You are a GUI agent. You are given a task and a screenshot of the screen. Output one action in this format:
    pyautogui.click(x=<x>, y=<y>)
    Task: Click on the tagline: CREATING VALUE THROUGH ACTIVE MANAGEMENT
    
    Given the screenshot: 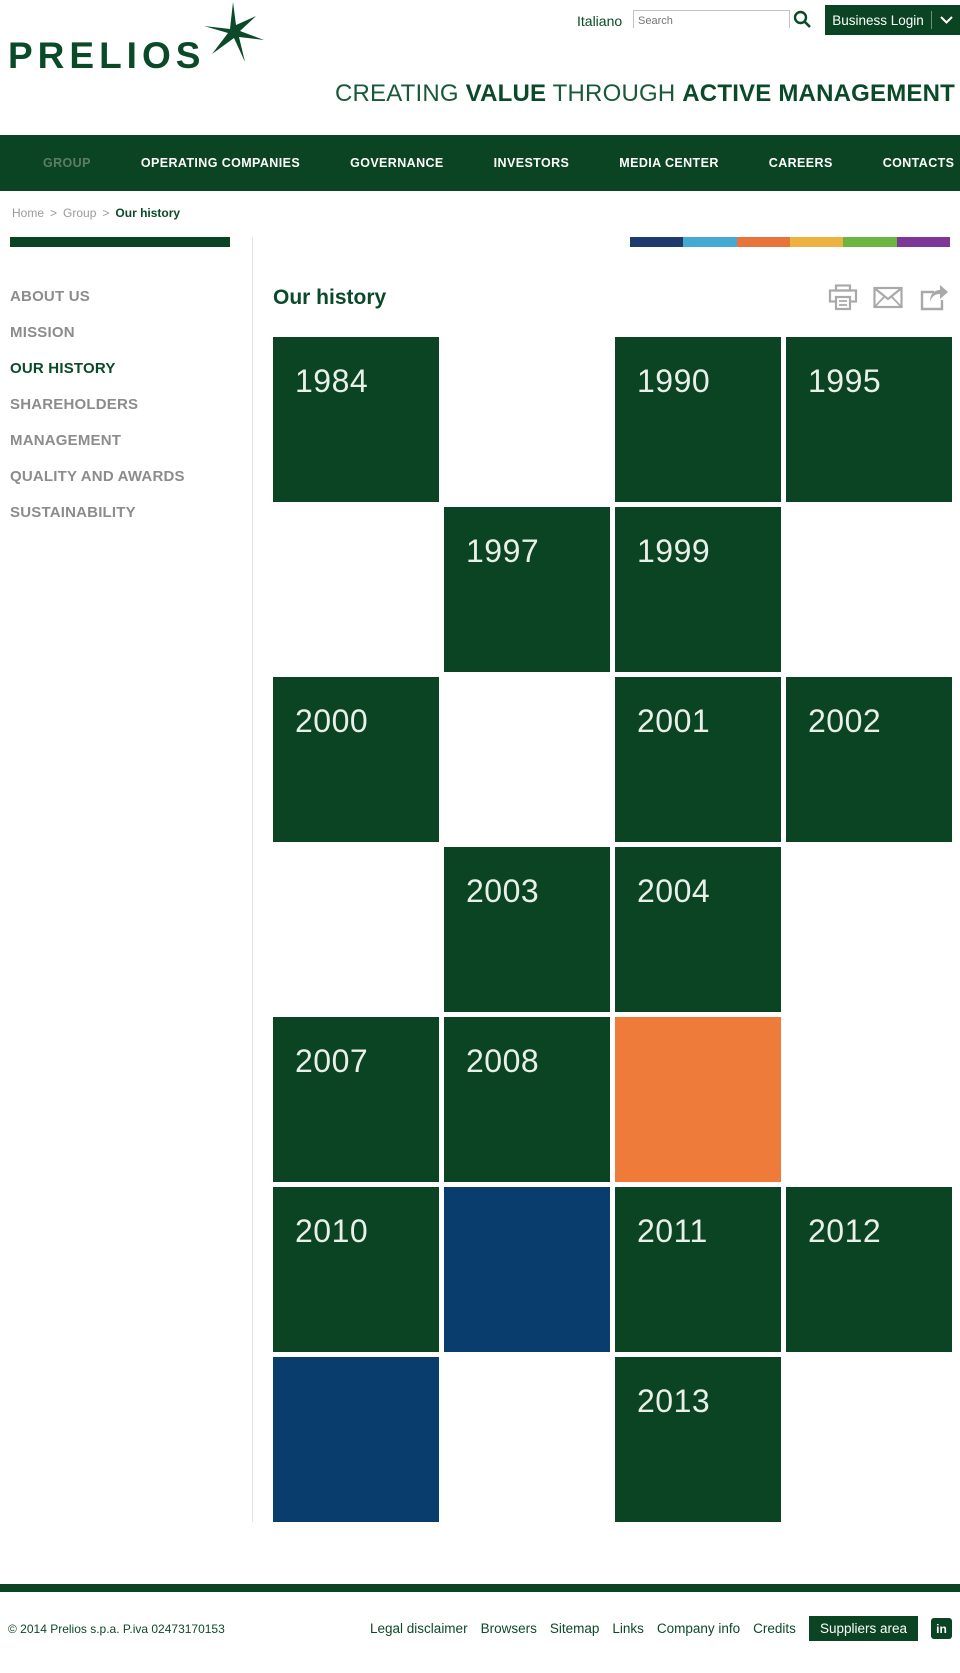 What is the action you would take?
    pyautogui.click(x=645, y=94)
    